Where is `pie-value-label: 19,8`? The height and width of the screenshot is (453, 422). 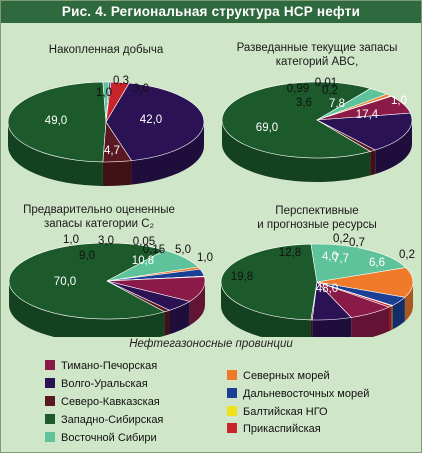 pie-value-label: 19,8 is located at coordinates (242, 277).